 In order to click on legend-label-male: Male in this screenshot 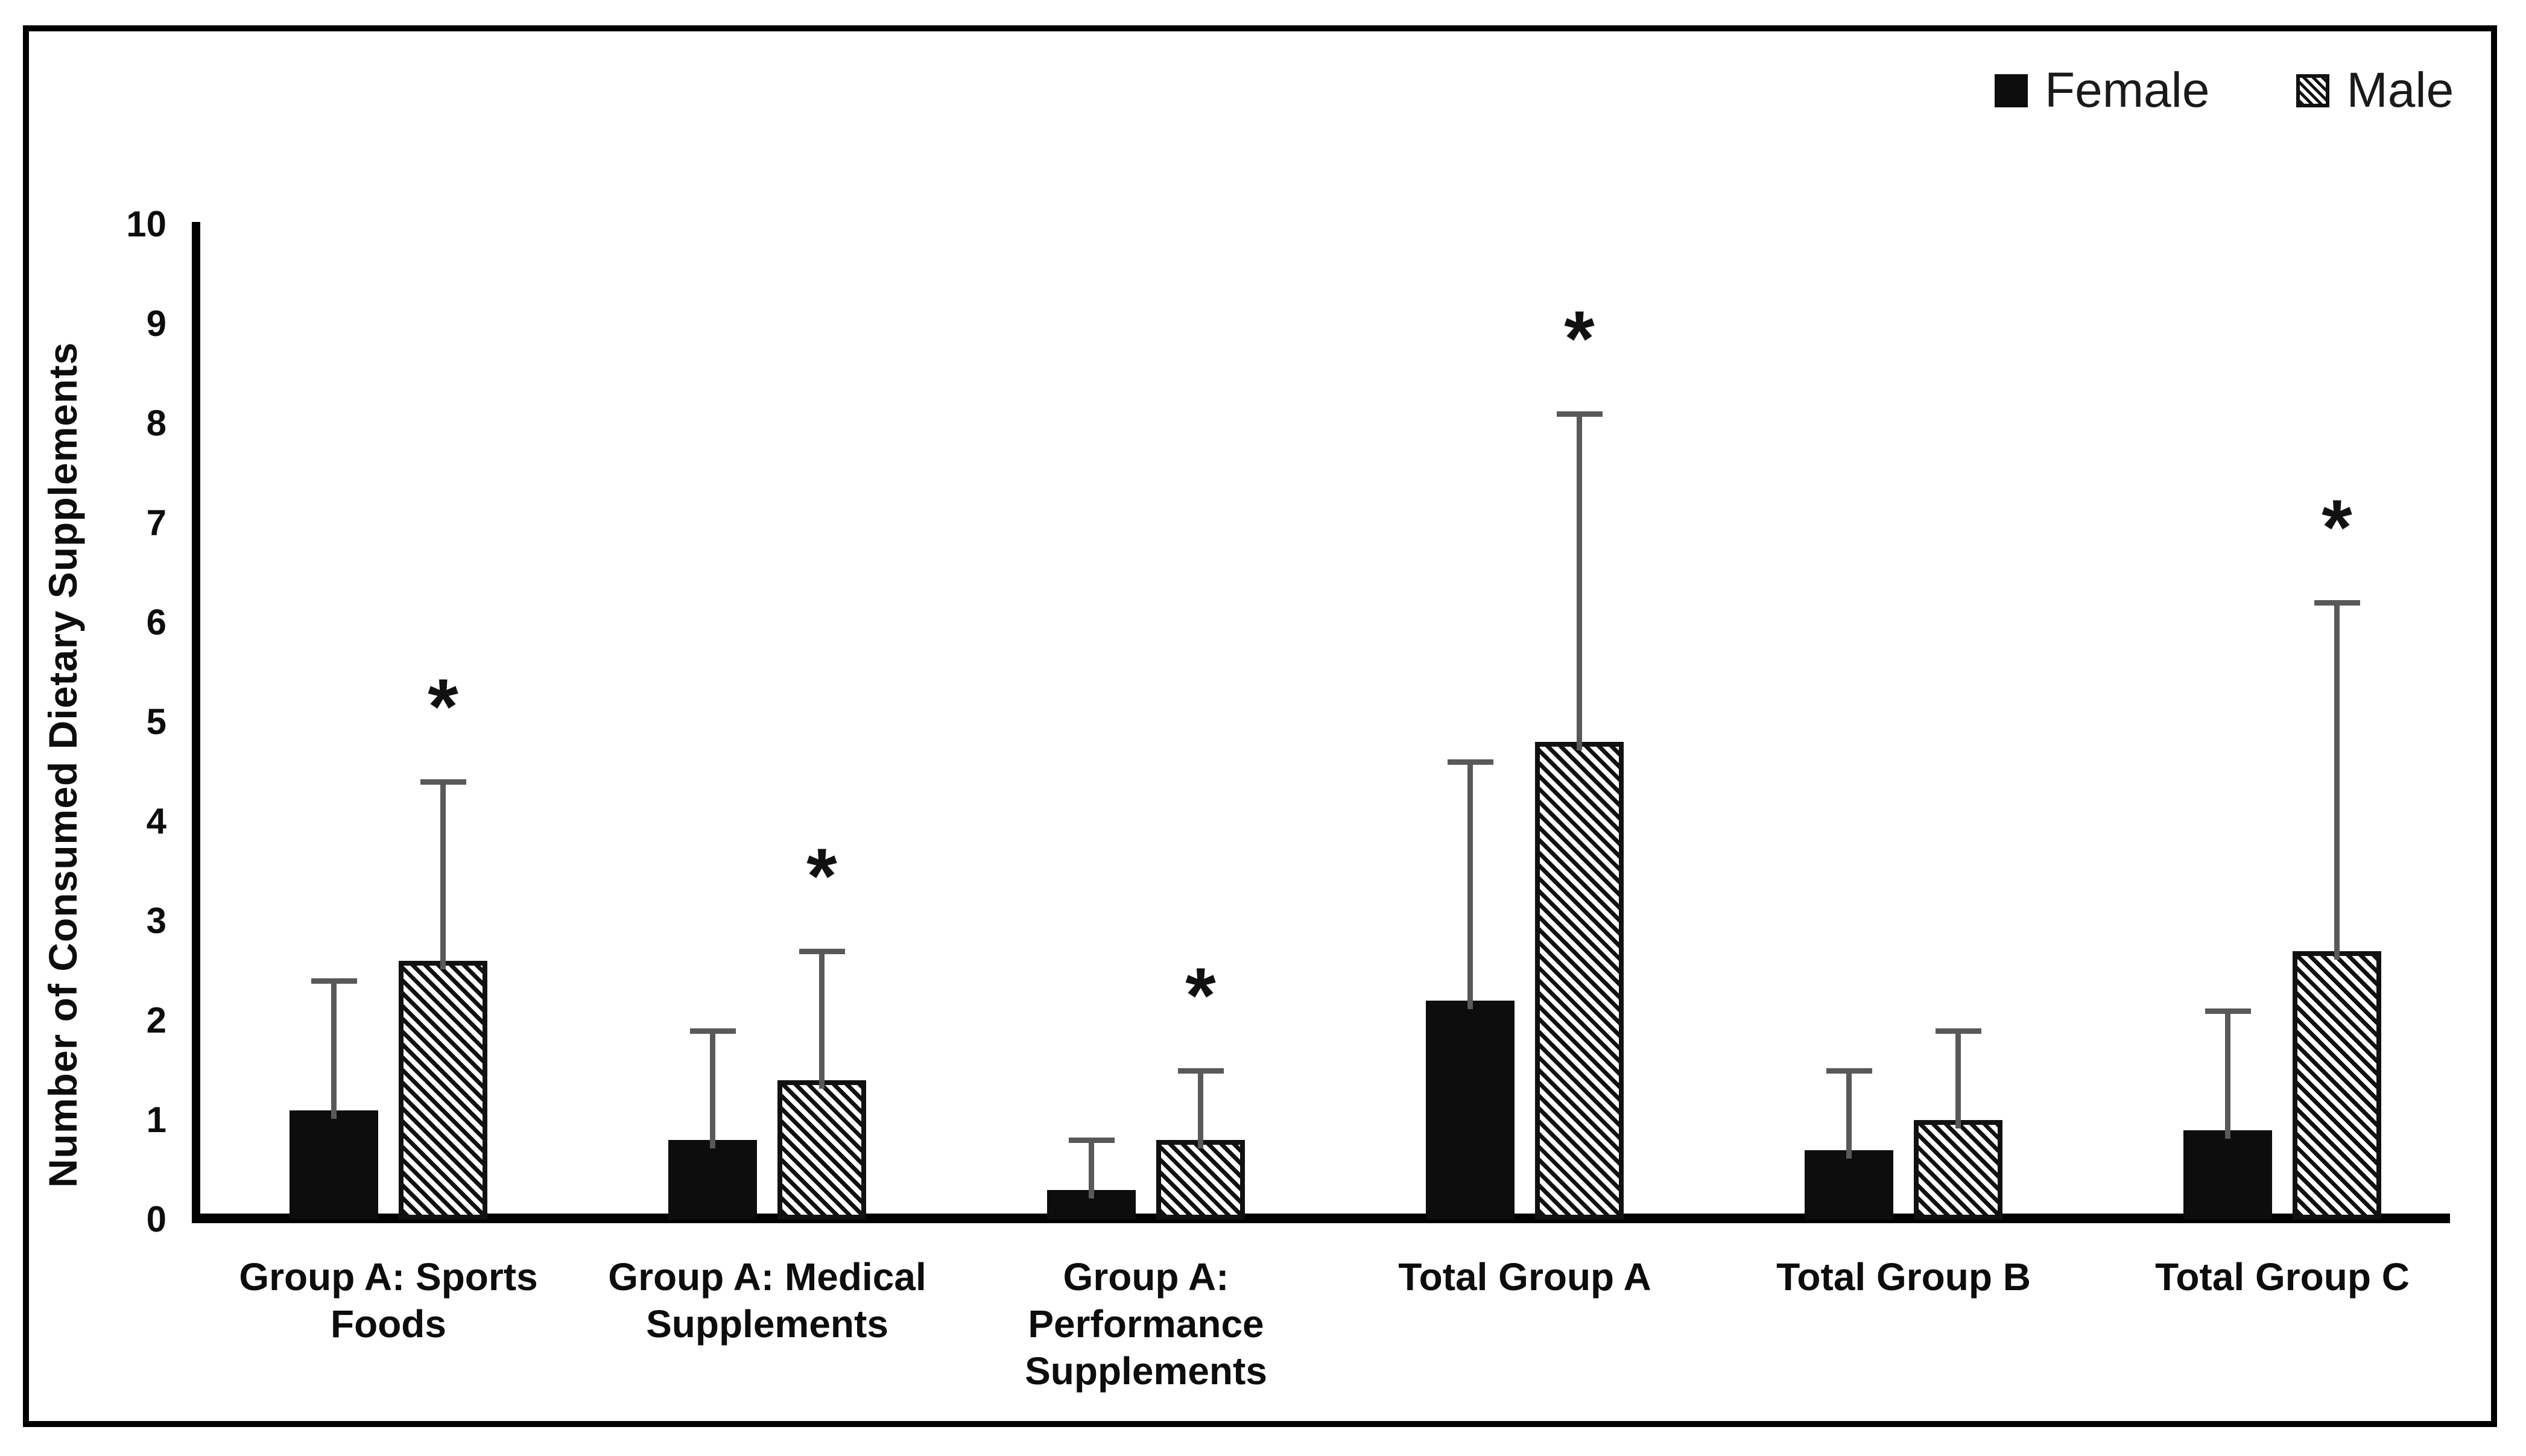, I will do `click(2400, 90)`.